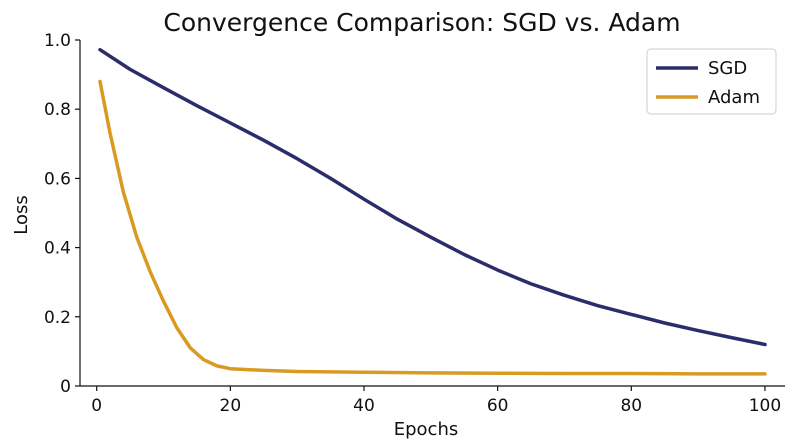 This screenshot has width=800, height=447. Describe the element at coordinates (734, 97) in the screenshot. I see `legend-label-adam: Adam` at that location.